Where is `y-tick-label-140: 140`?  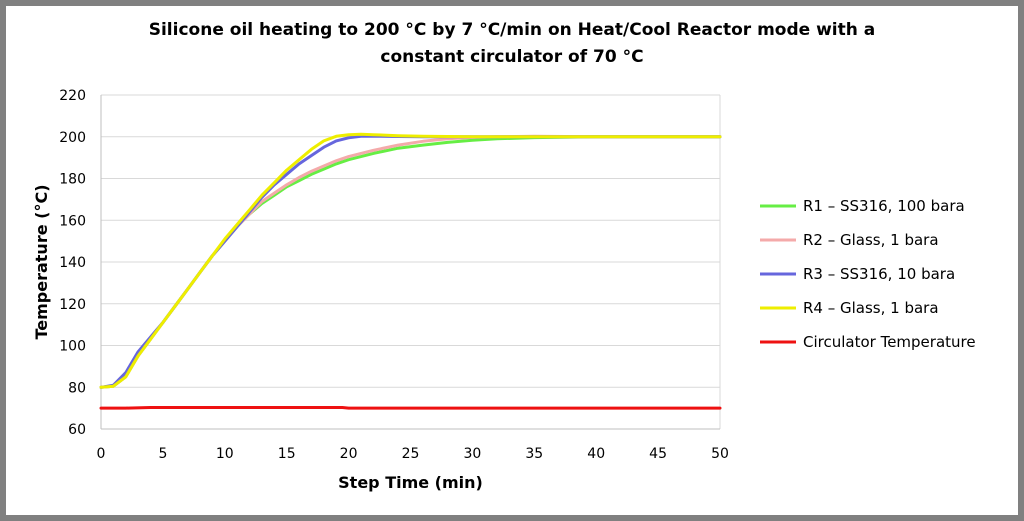
y-tick-label-140: 140 is located at coordinates (72, 263).